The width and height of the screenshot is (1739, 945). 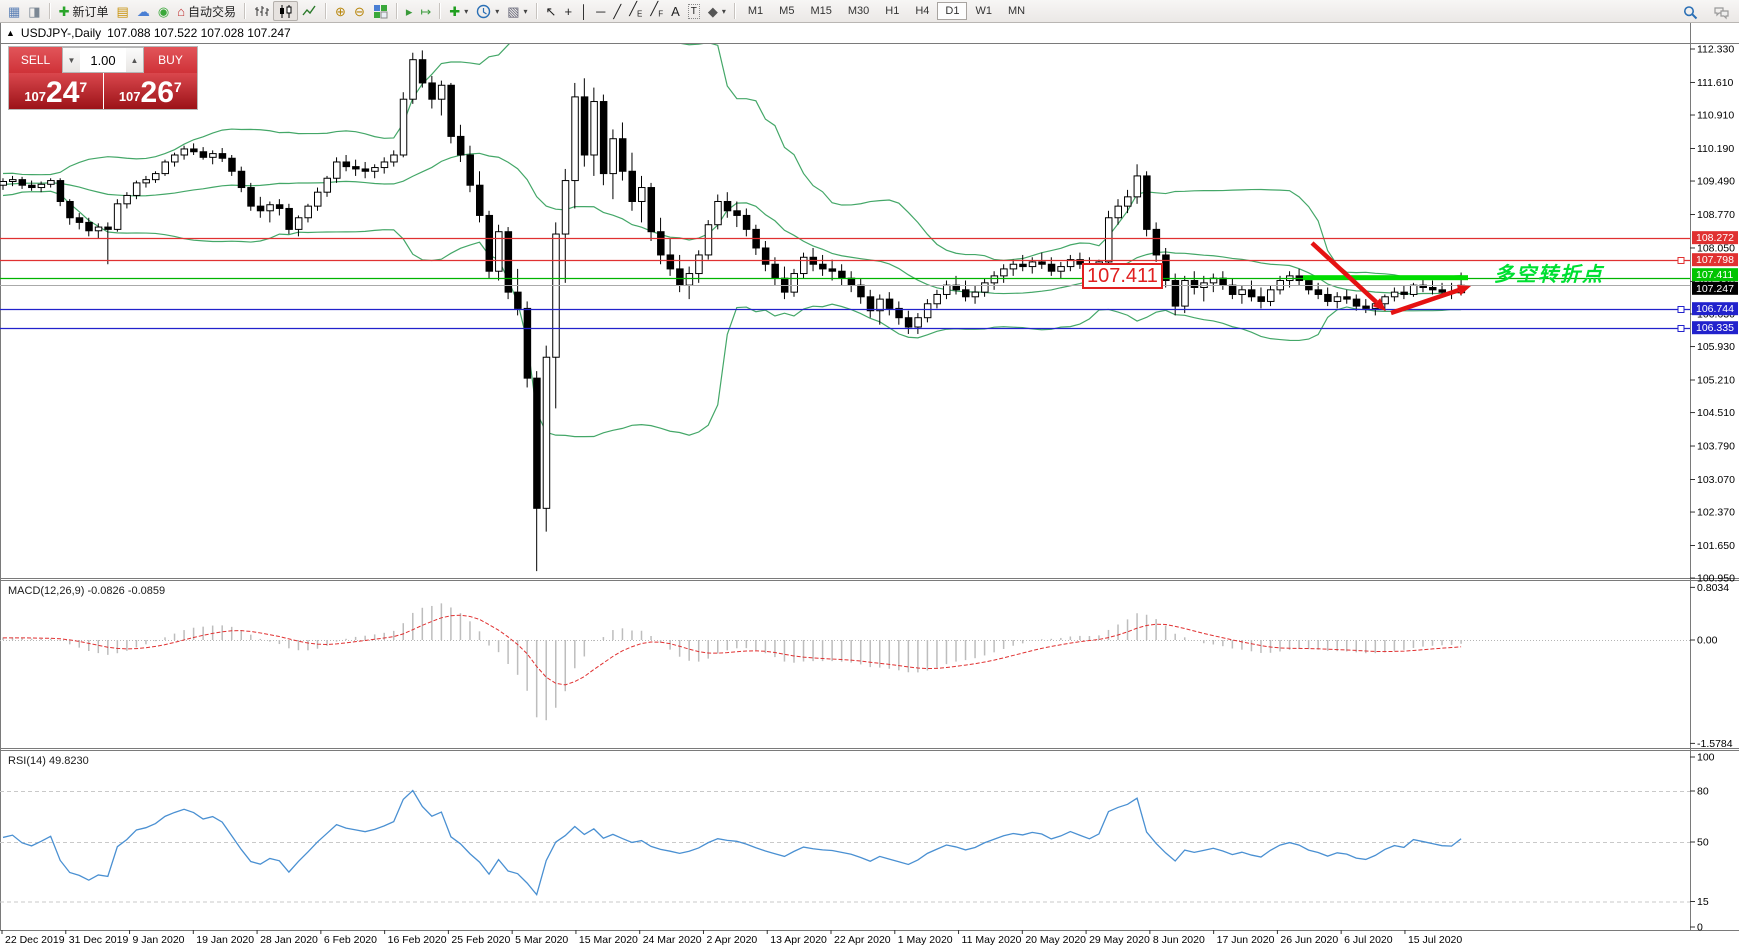 I want to click on timeframe-m30: M30, so click(x=858, y=11).